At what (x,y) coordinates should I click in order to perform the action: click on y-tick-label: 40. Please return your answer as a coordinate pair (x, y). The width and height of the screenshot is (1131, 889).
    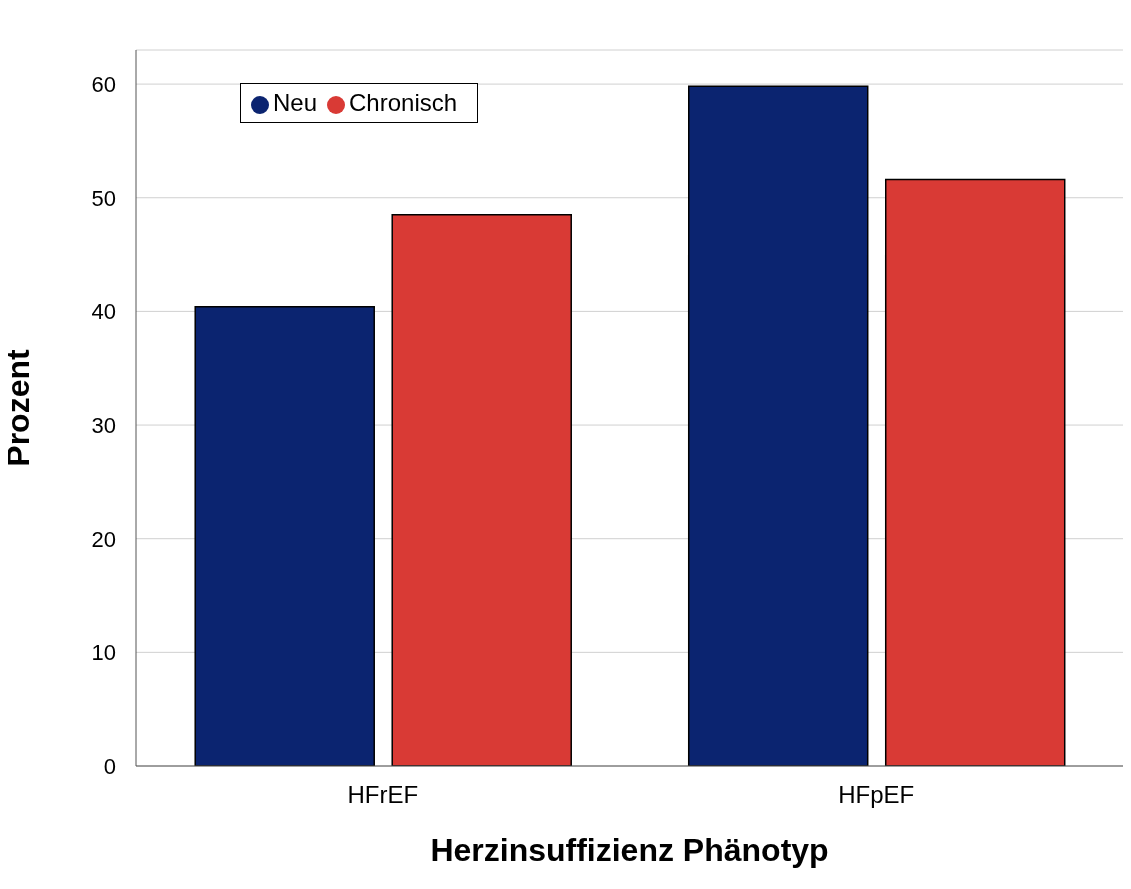
    Looking at the image, I should click on (103, 312).